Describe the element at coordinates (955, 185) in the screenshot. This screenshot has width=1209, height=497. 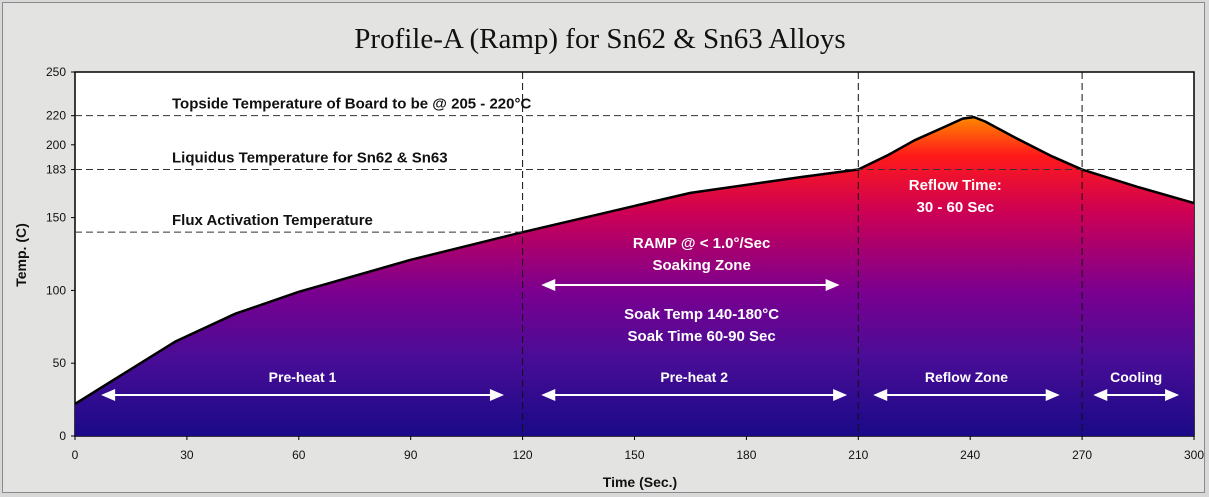
I see `reflow-time-annotation: Reflow Time:` at that location.